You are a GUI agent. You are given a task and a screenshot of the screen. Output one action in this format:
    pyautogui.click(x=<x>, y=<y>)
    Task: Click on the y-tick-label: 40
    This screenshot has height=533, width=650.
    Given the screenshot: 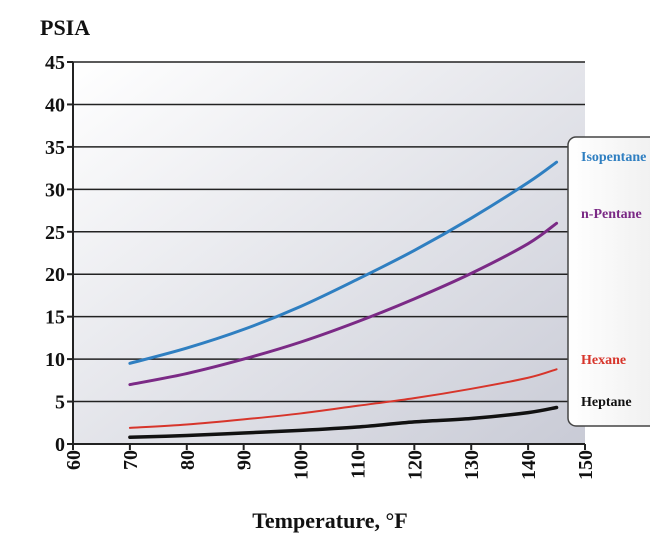 What is the action you would take?
    pyautogui.click(x=55, y=105)
    